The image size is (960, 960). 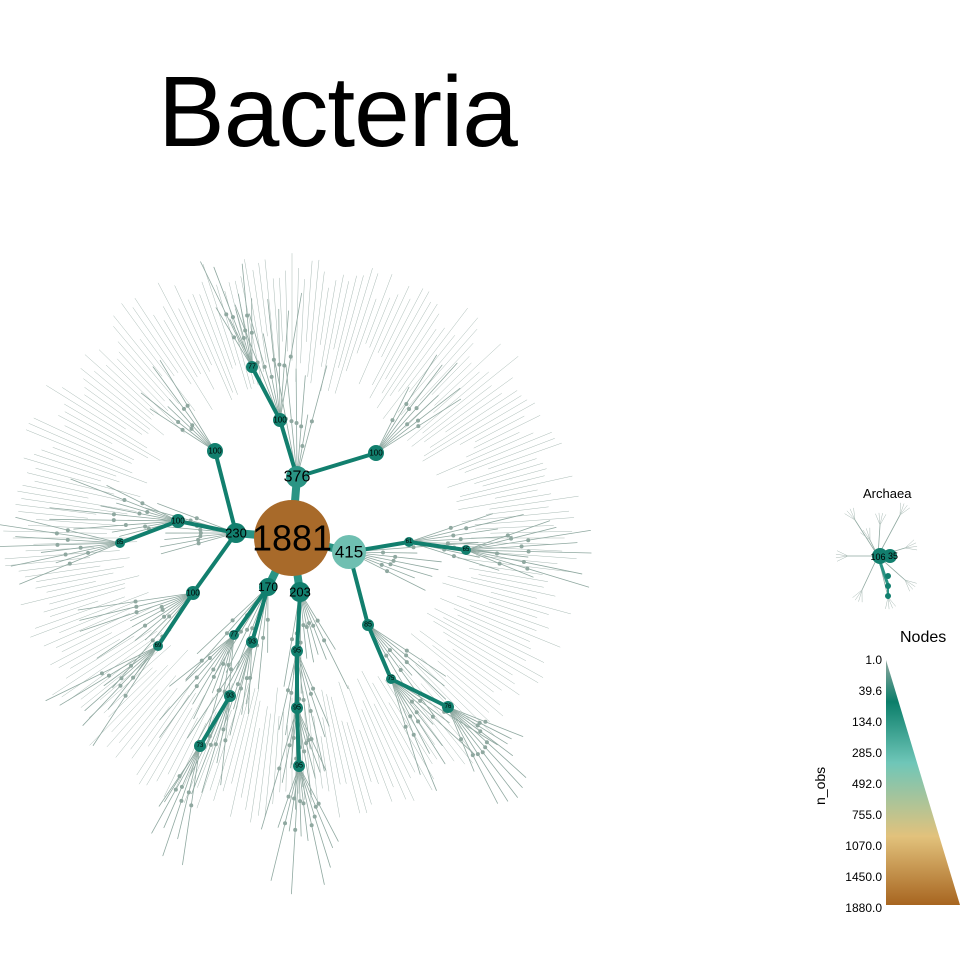 I want to click on node-count-label: 61, so click(x=409, y=542).